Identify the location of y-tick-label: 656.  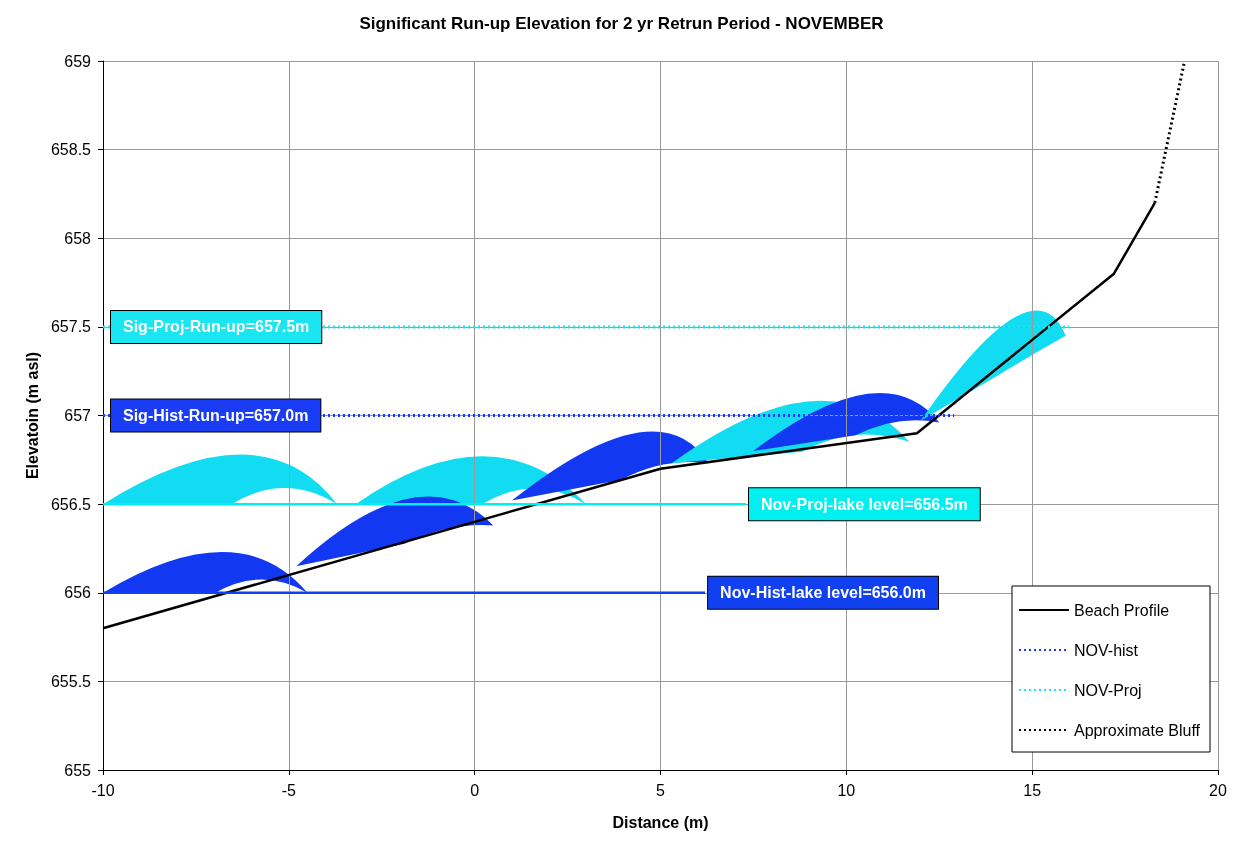
(78, 593).